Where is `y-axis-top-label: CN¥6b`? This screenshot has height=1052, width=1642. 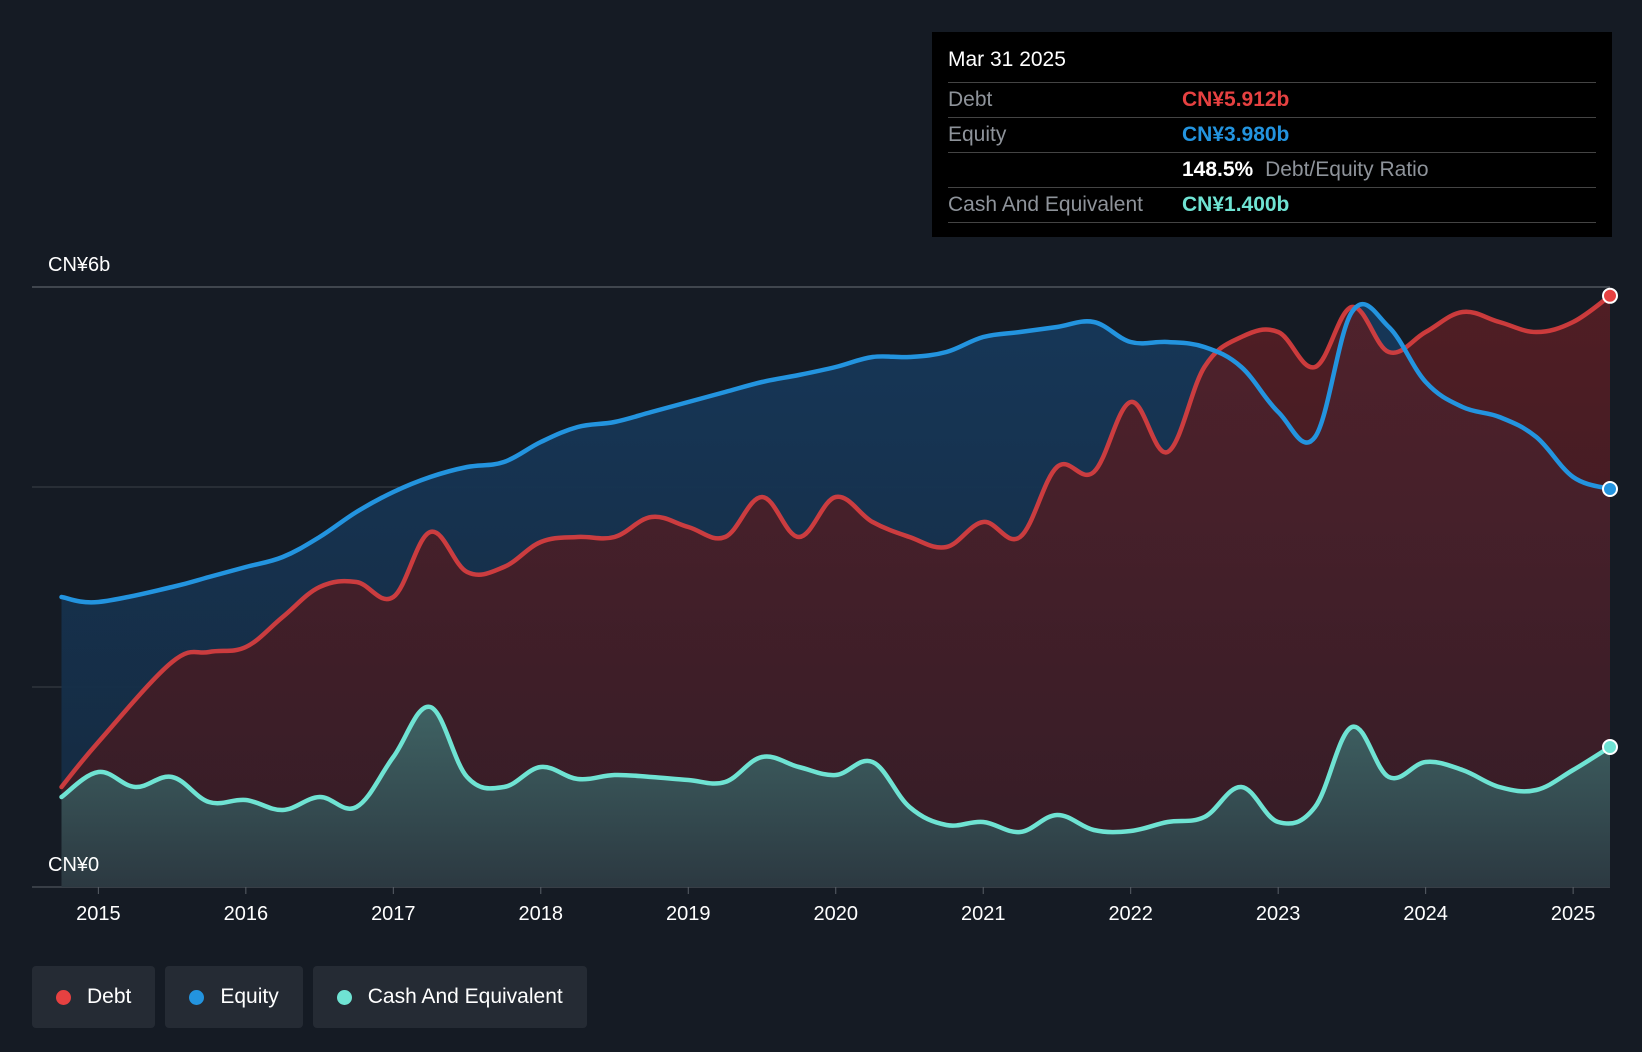
y-axis-top-label: CN¥6b is located at coordinates (79, 265).